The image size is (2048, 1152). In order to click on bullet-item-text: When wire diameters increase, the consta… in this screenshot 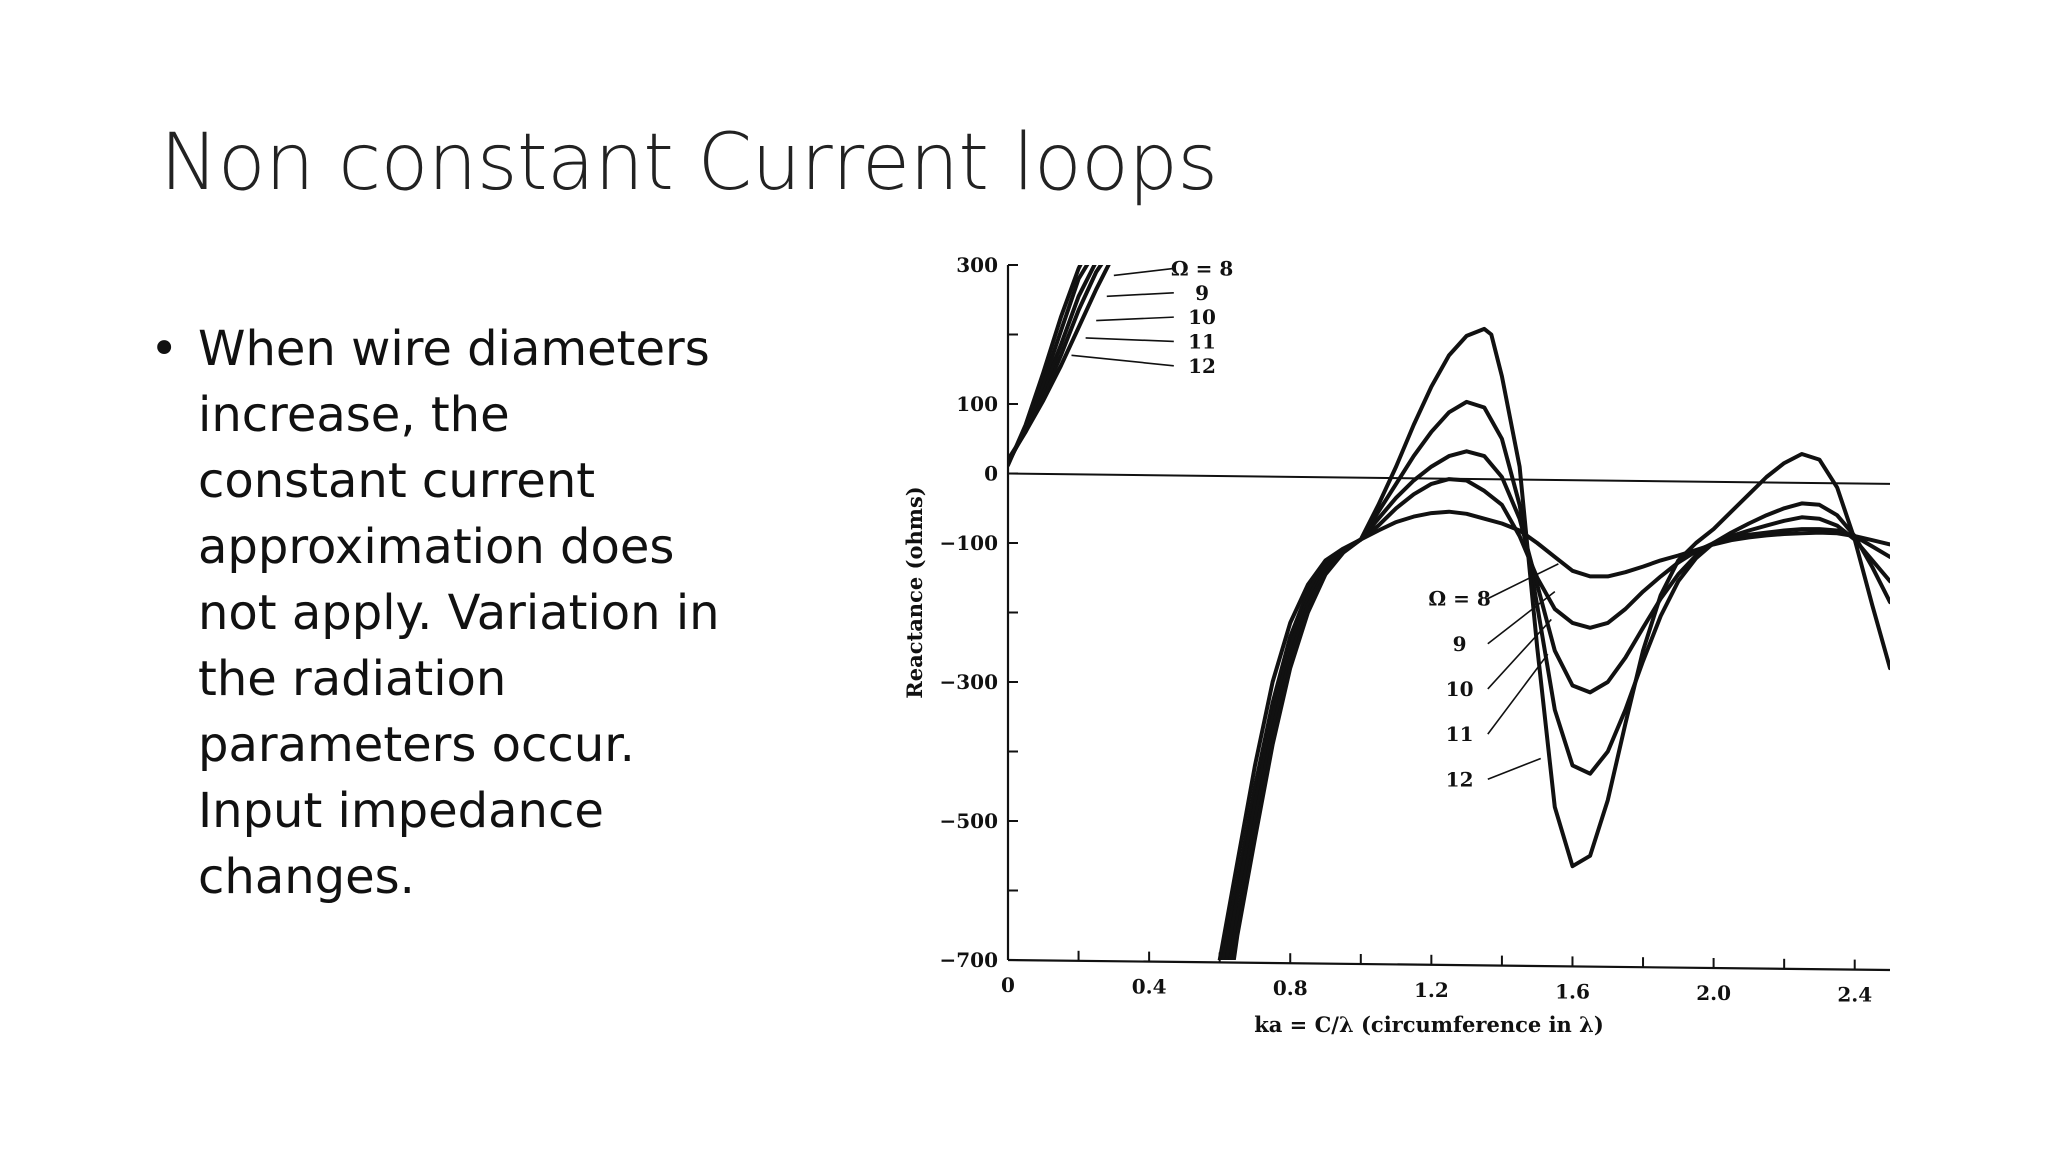, I will do `click(459, 613)`.